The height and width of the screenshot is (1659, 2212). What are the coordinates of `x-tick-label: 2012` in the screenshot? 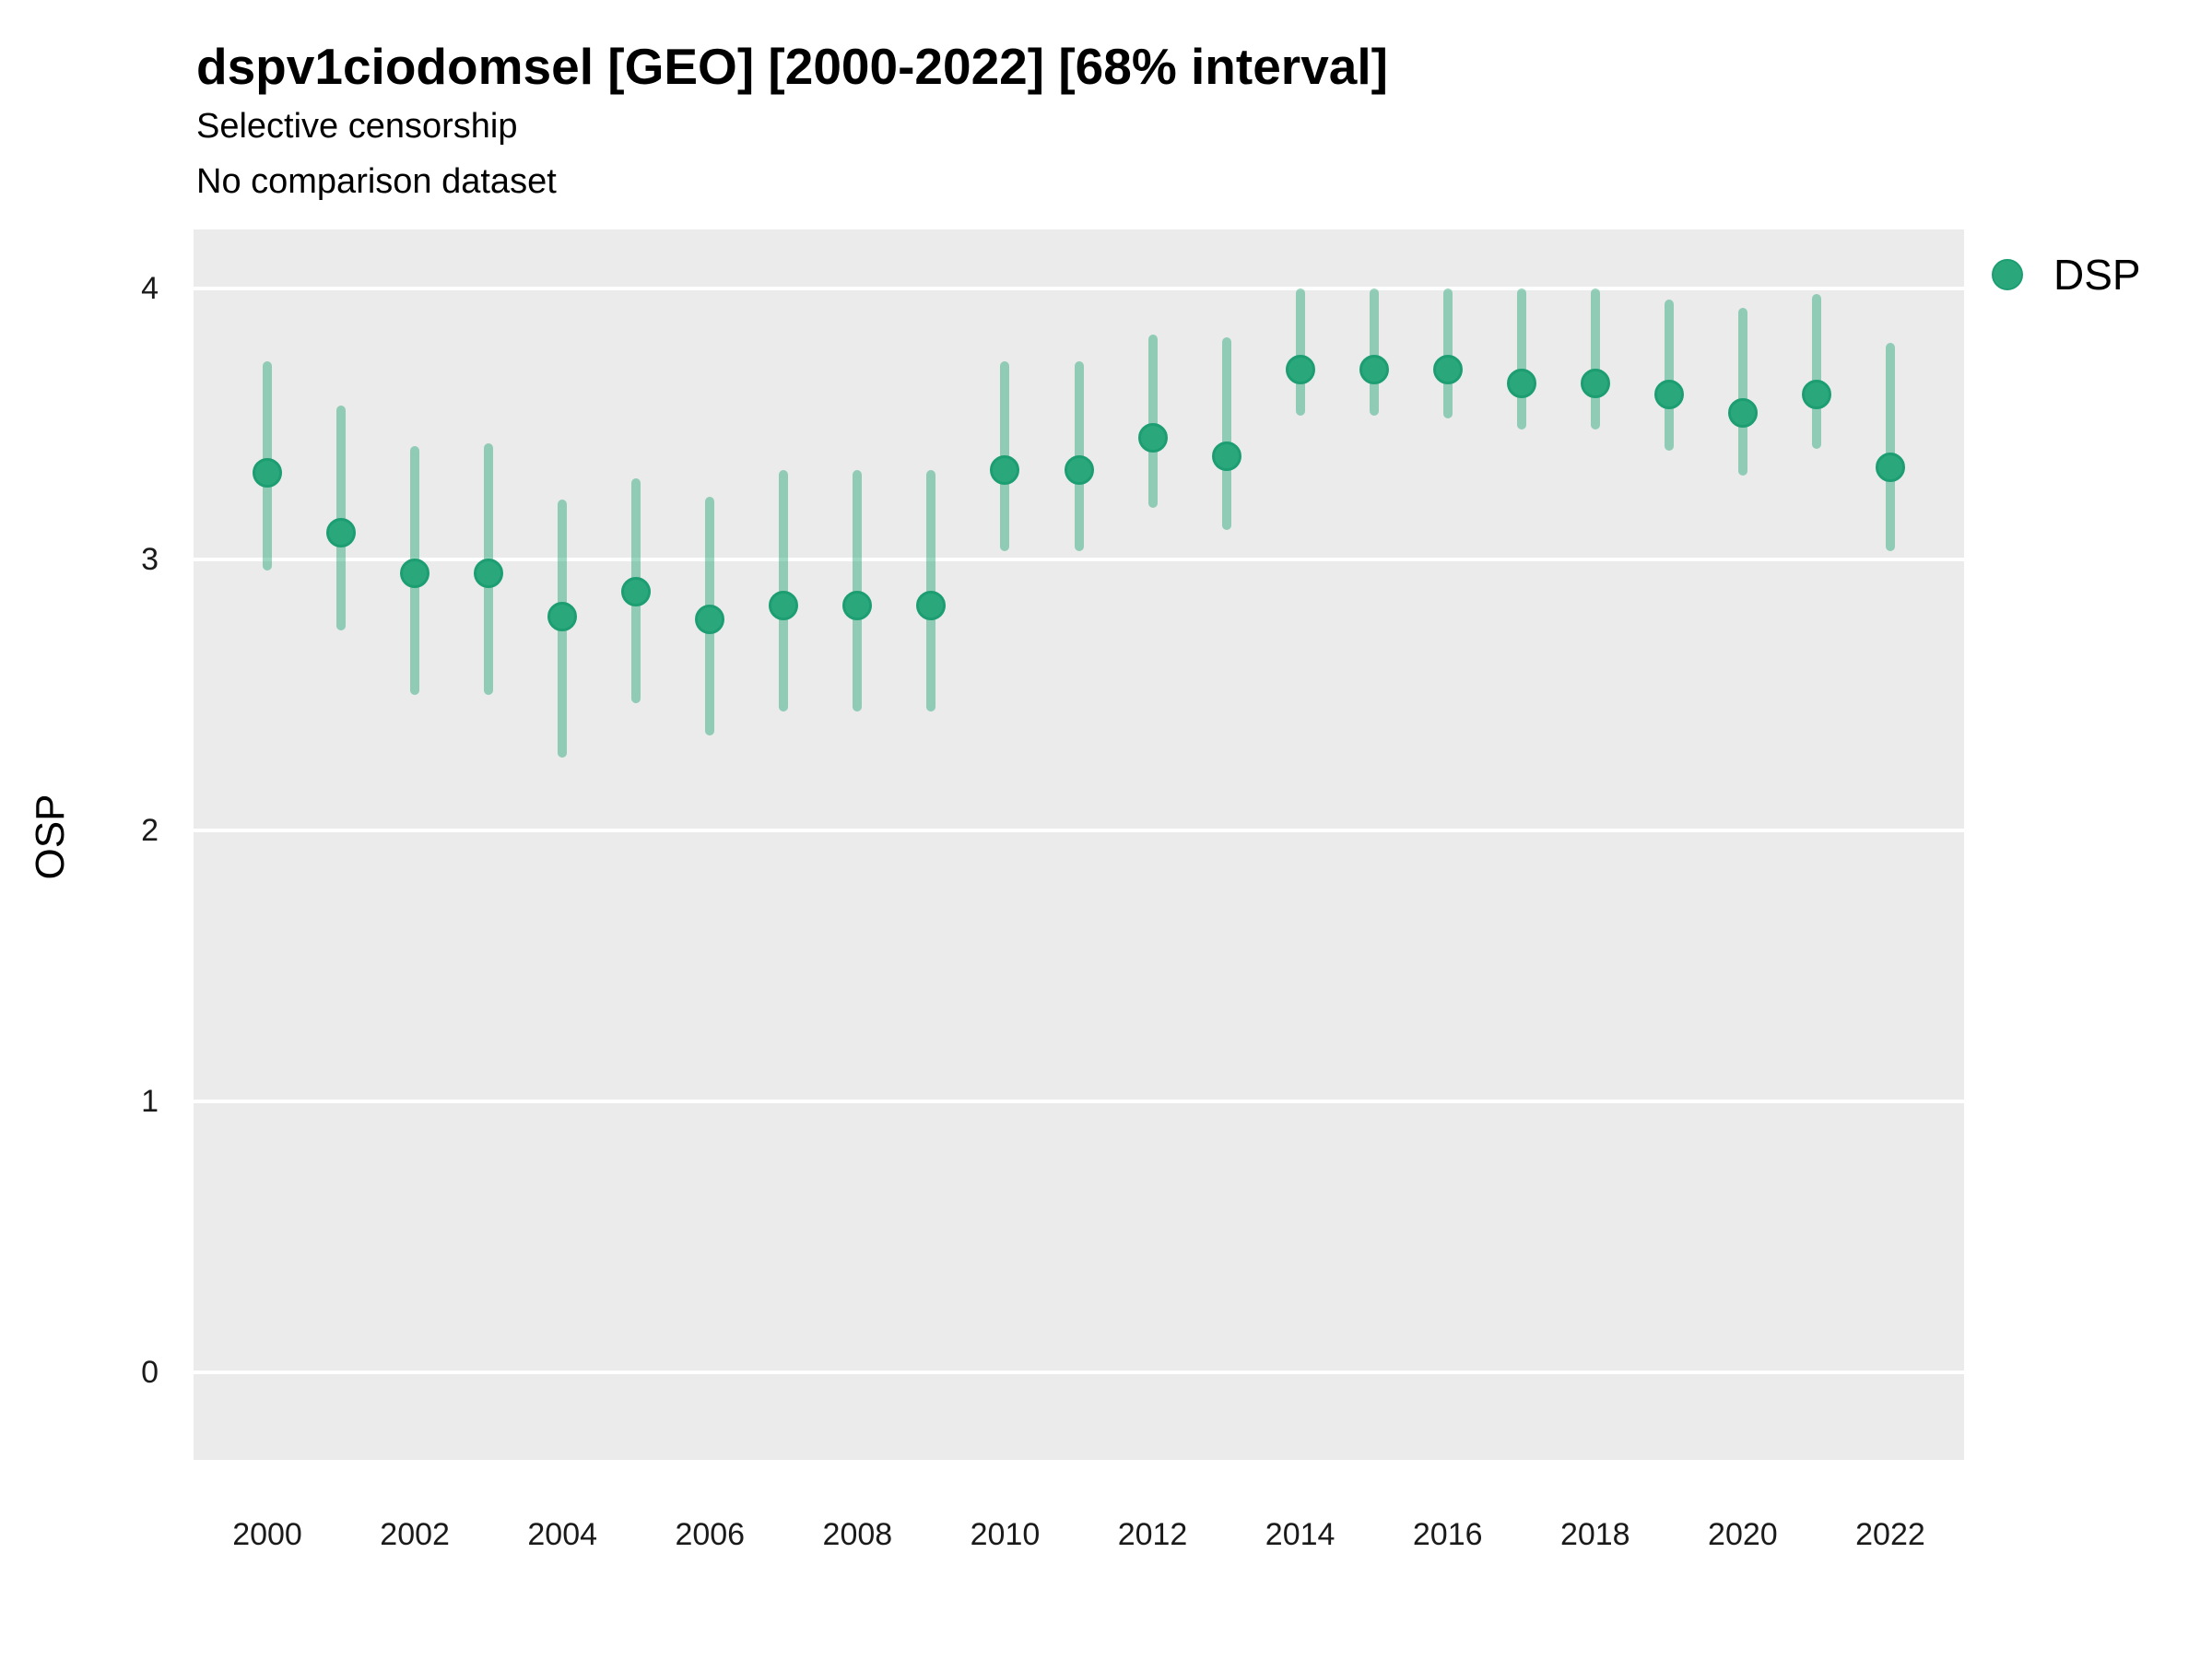 It's located at (1152, 1534).